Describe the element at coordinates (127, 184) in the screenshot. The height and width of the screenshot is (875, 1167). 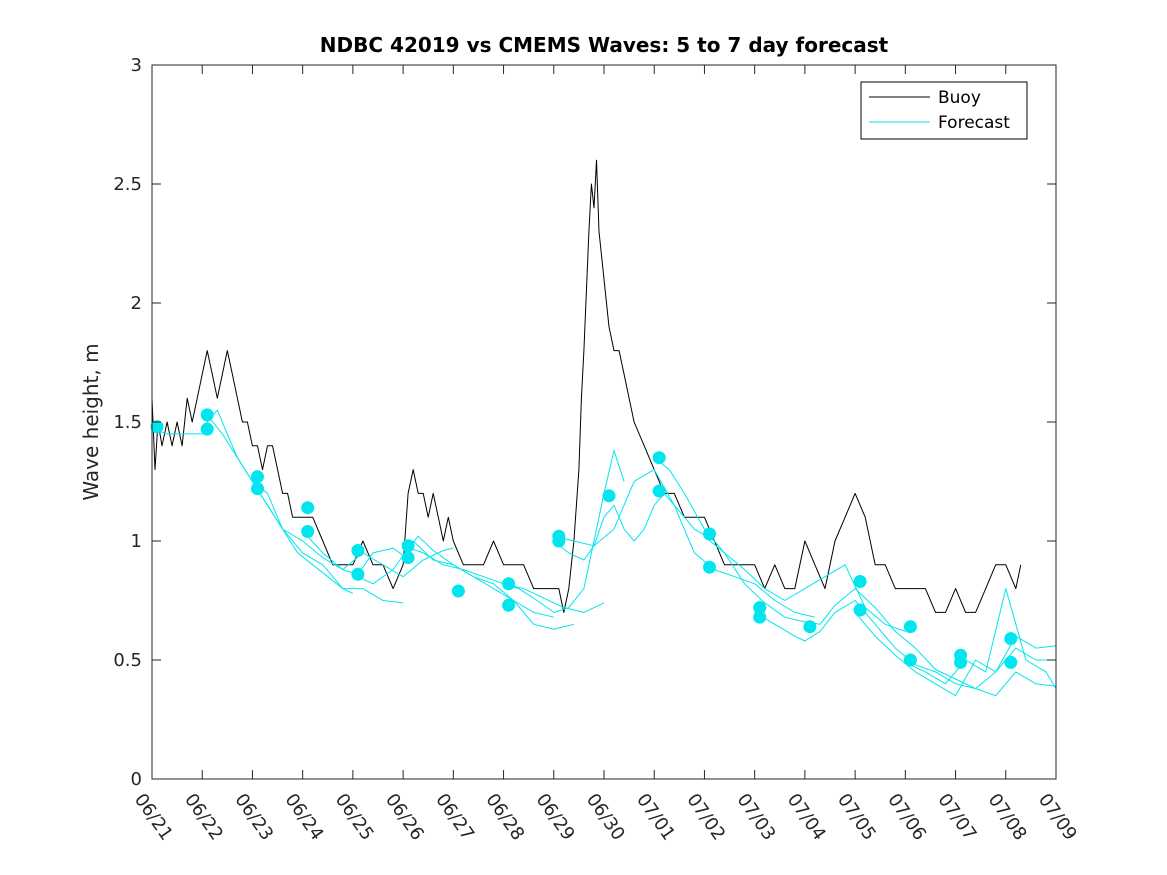
I see `y-tick-label: 2.5` at that location.